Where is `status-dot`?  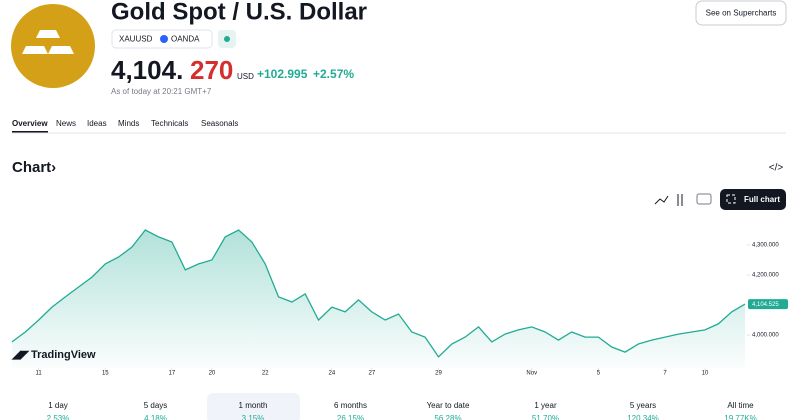 status-dot is located at coordinates (227, 39).